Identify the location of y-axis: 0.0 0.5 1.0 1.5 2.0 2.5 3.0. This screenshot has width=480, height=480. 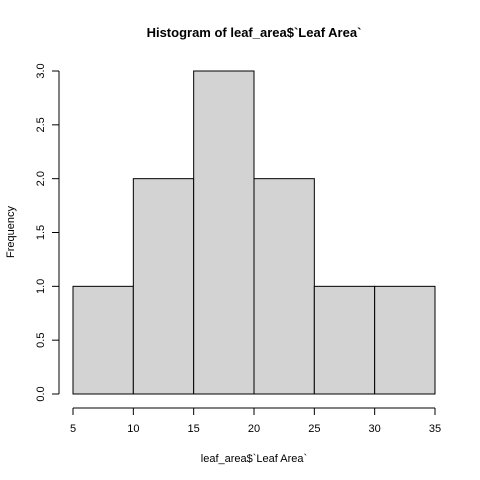
(47, 232).